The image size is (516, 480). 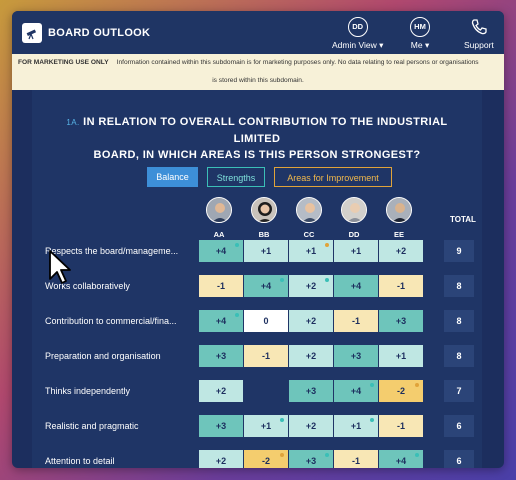 What do you see at coordinates (92, 426) in the screenshot?
I see `row-label: Realistic and pragmatic` at bounding box center [92, 426].